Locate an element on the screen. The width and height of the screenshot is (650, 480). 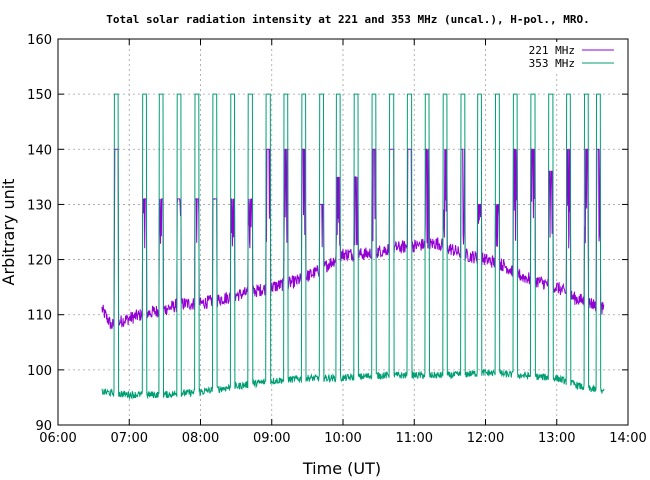
legend: 221 MHz 353 MHz is located at coordinates (562, 58).